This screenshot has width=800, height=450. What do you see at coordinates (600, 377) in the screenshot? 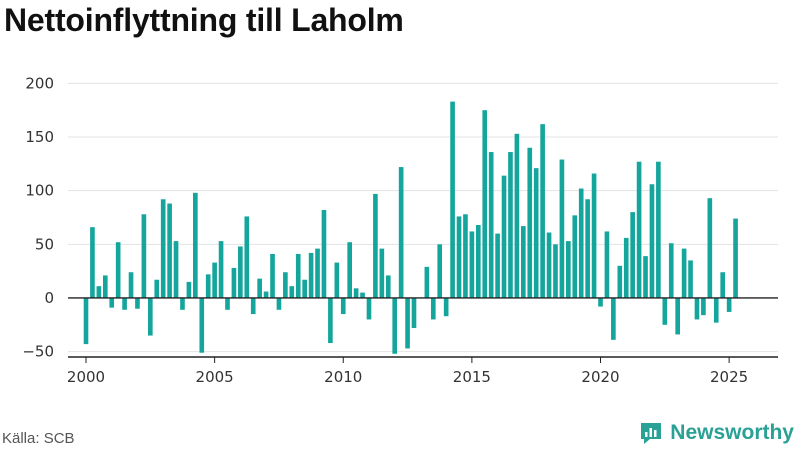
I see `x-tick-label: 2020` at bounding box center [600, 377].